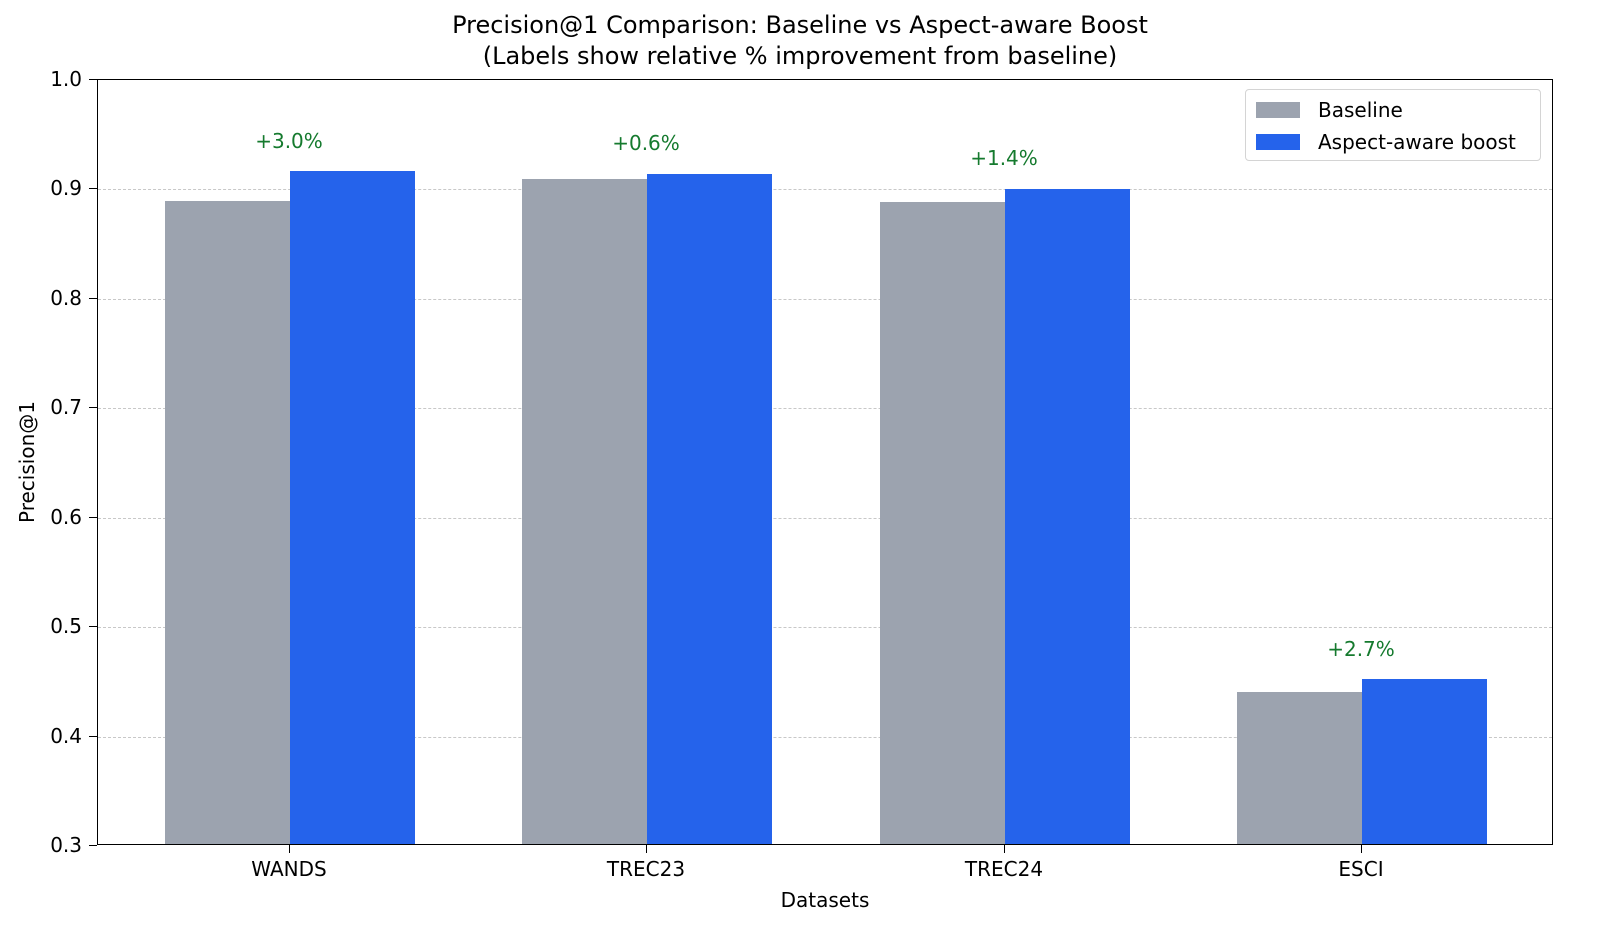 This screenshot has width=1600, height=948. What do you see at coordinates (66, 407) in the screenshot?
I see `y-tick-label: 0.7` at bounding box center [66, 407].